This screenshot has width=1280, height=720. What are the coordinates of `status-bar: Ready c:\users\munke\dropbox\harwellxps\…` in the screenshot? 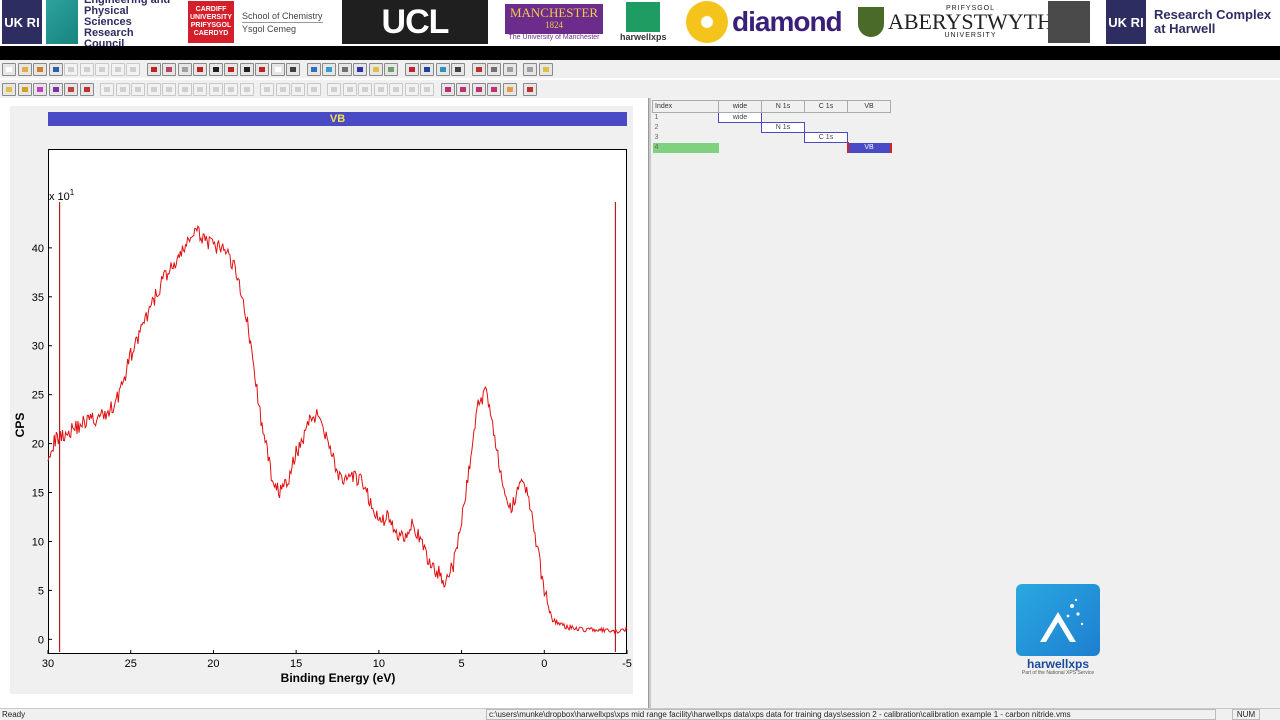 It's located at (640, 714).